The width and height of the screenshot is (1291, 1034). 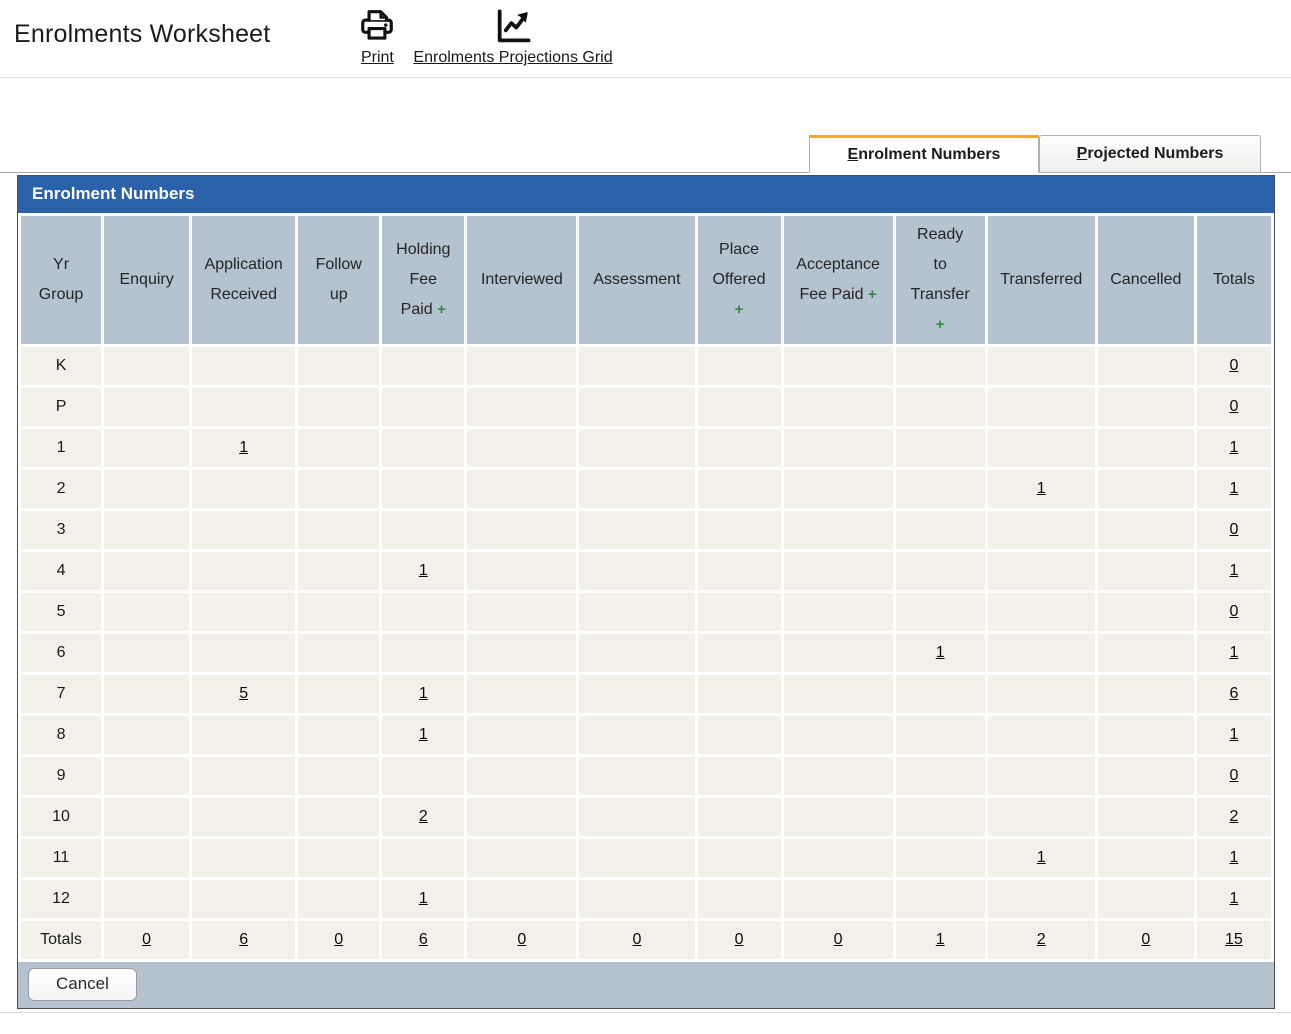 I want to click on table-cell: 6, so click(x=1233, y=694).